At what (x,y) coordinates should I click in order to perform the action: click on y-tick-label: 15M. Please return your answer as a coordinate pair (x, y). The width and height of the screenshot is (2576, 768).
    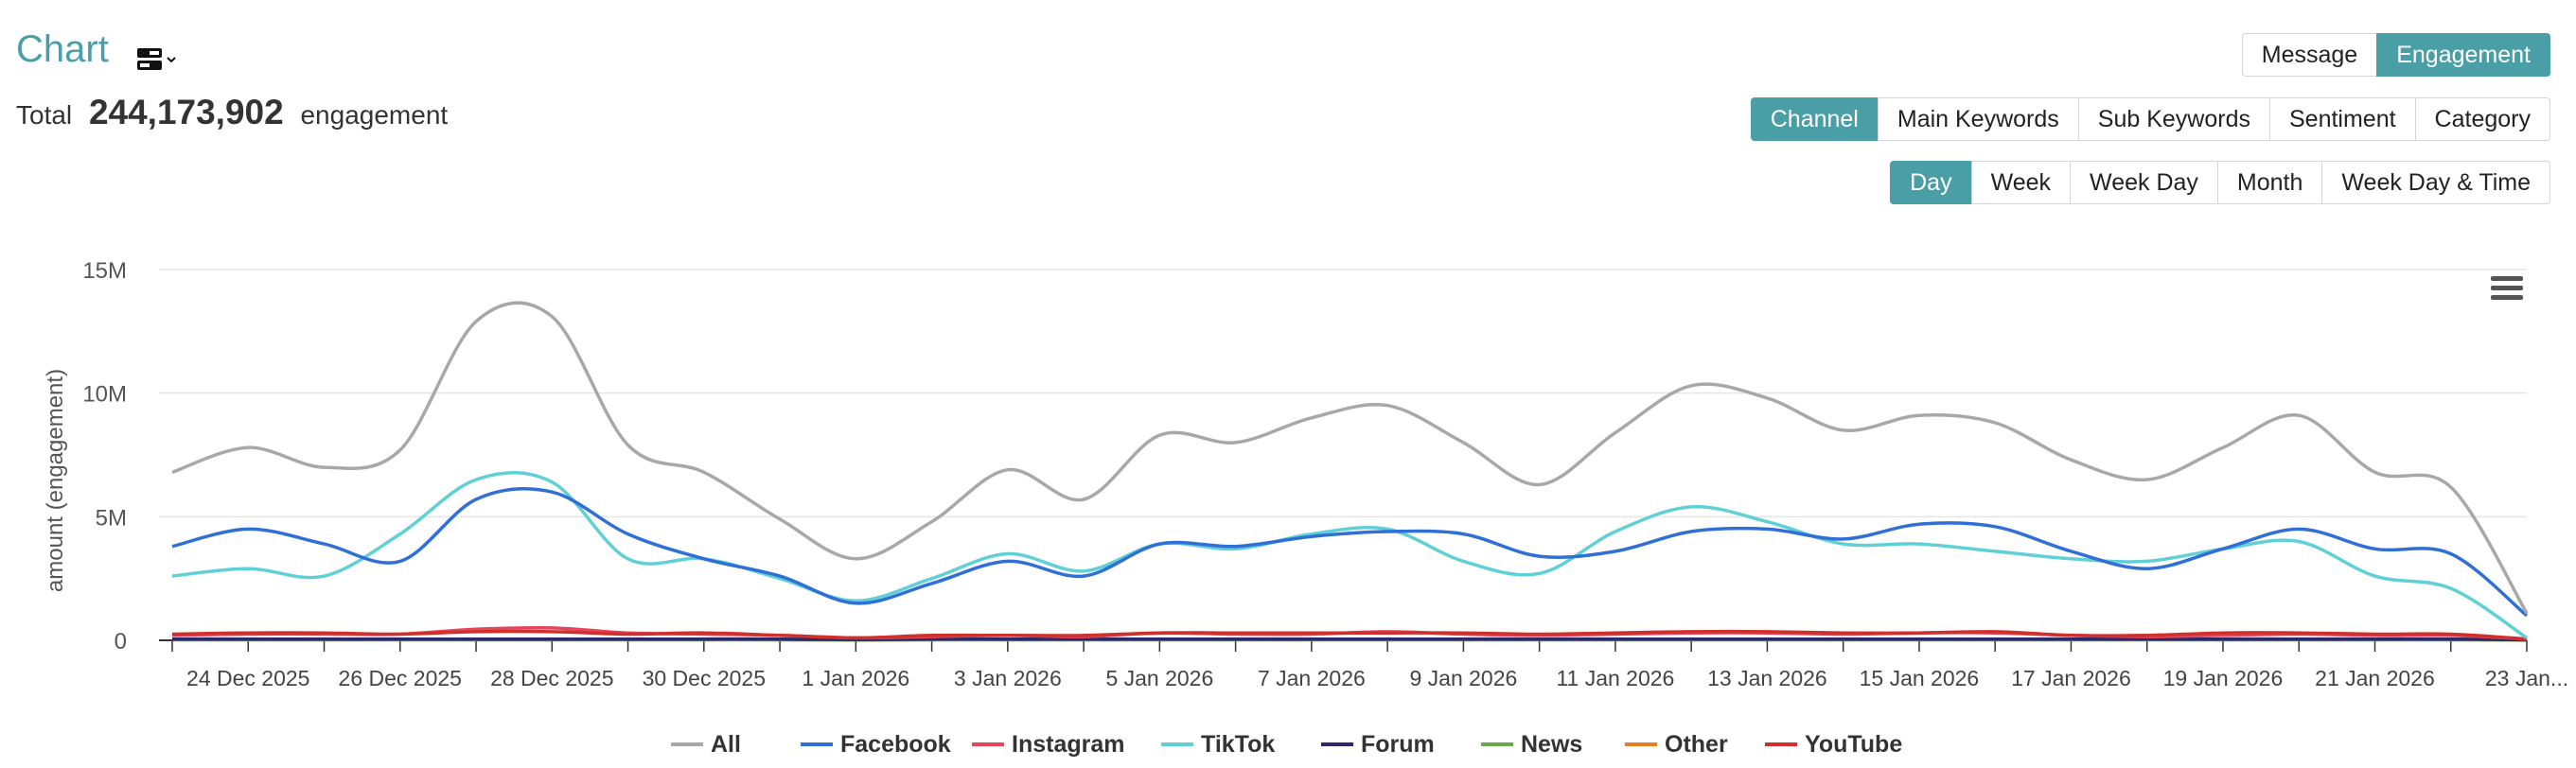
    Looking at the image, I should click on (104, 271).